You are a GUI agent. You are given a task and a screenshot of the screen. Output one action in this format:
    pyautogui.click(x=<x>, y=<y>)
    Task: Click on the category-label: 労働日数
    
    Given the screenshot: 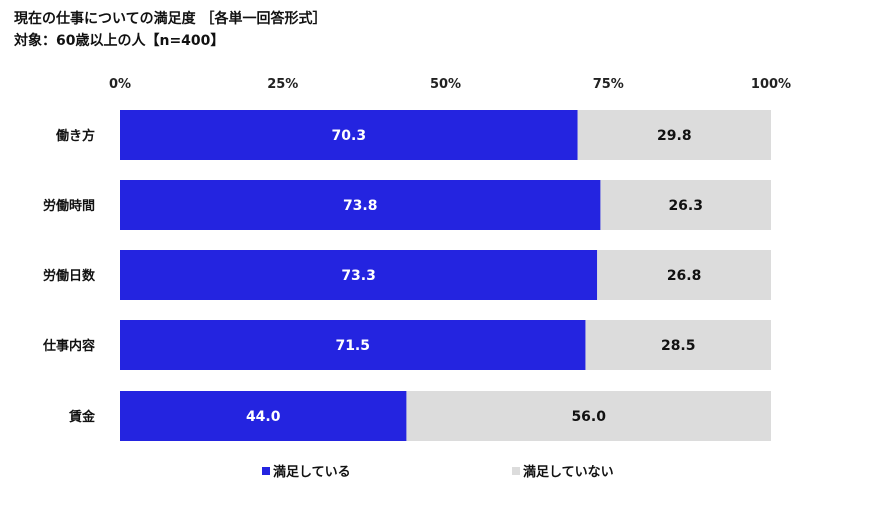 What is the action you would take?
    pyautogui.click(x=69, y=276)
    